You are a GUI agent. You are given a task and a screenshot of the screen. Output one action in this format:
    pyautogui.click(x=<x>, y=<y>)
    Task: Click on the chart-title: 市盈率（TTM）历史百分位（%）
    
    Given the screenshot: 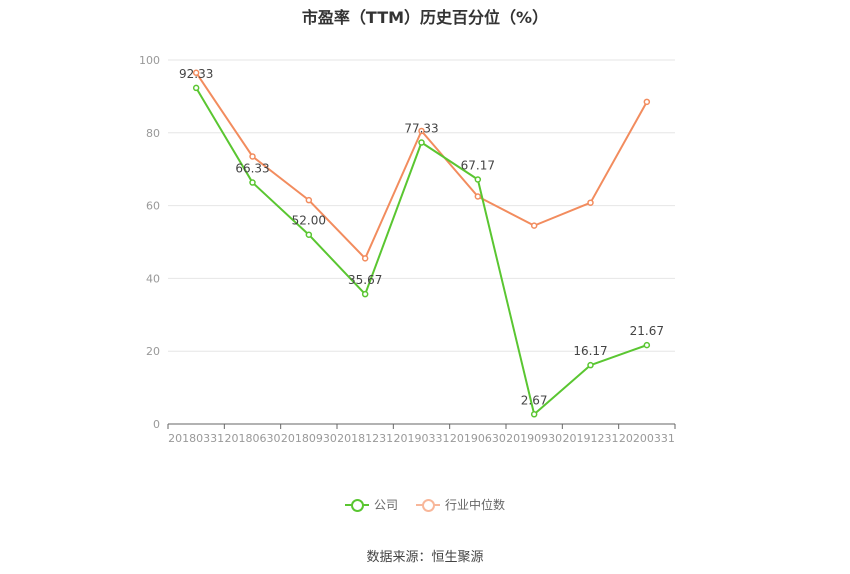 What is the action you would take?
    pyautogui.click(x=425, y=17)
    